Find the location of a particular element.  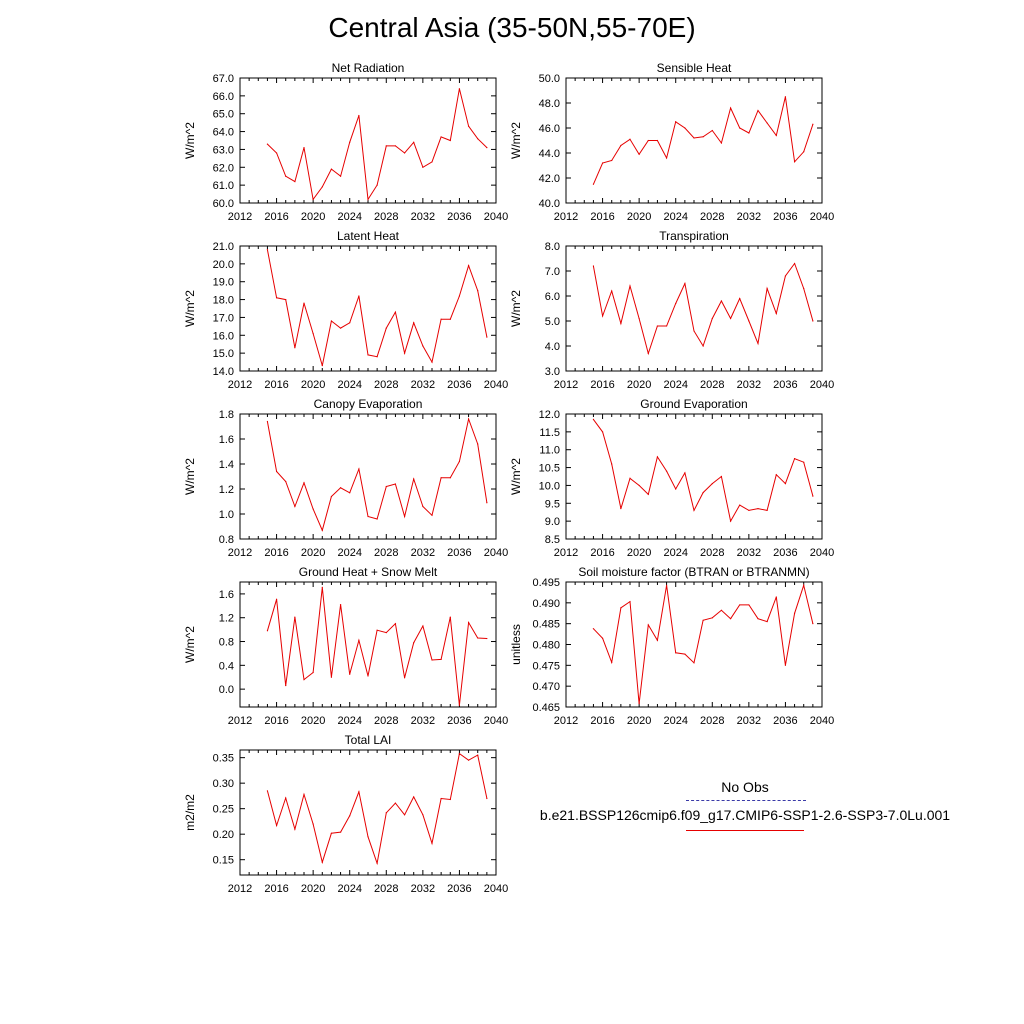

y-tick-label: 5.0 is located at coordinates (552, 322).